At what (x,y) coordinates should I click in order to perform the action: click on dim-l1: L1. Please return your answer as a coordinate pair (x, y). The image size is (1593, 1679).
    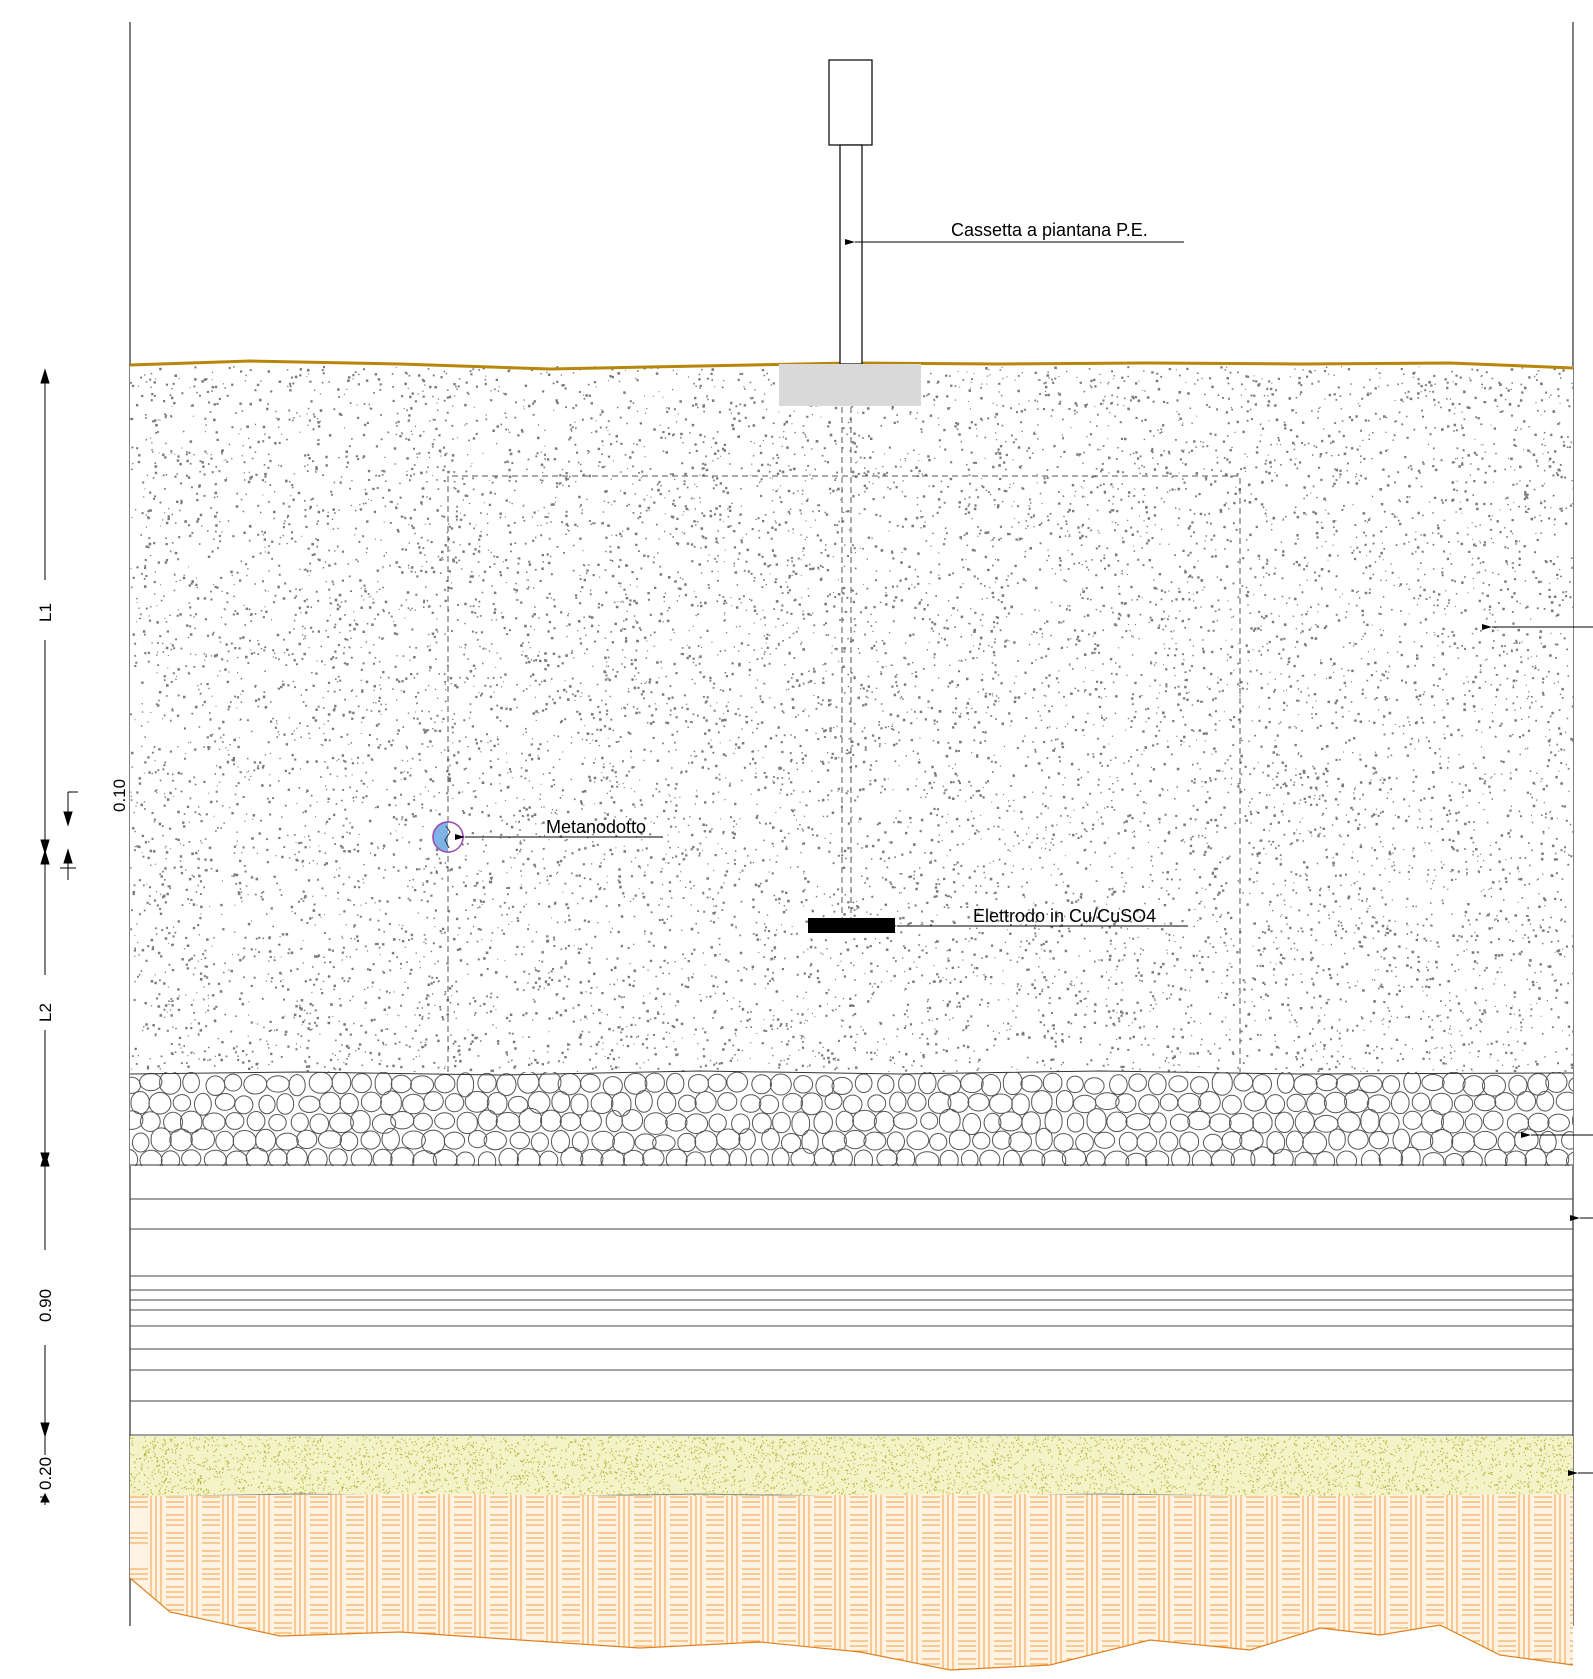
    Looking at the image, I should click on (45, 612).